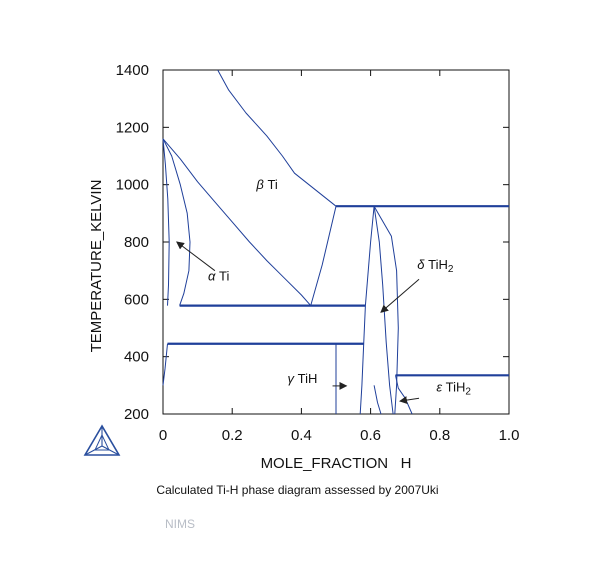 The width and height of the screenshot is (595, 561). What do you see at coordinates (453, 389) in the screenshot?
I see `phase-label: ε TiH2` at bounding box center [453, 389].